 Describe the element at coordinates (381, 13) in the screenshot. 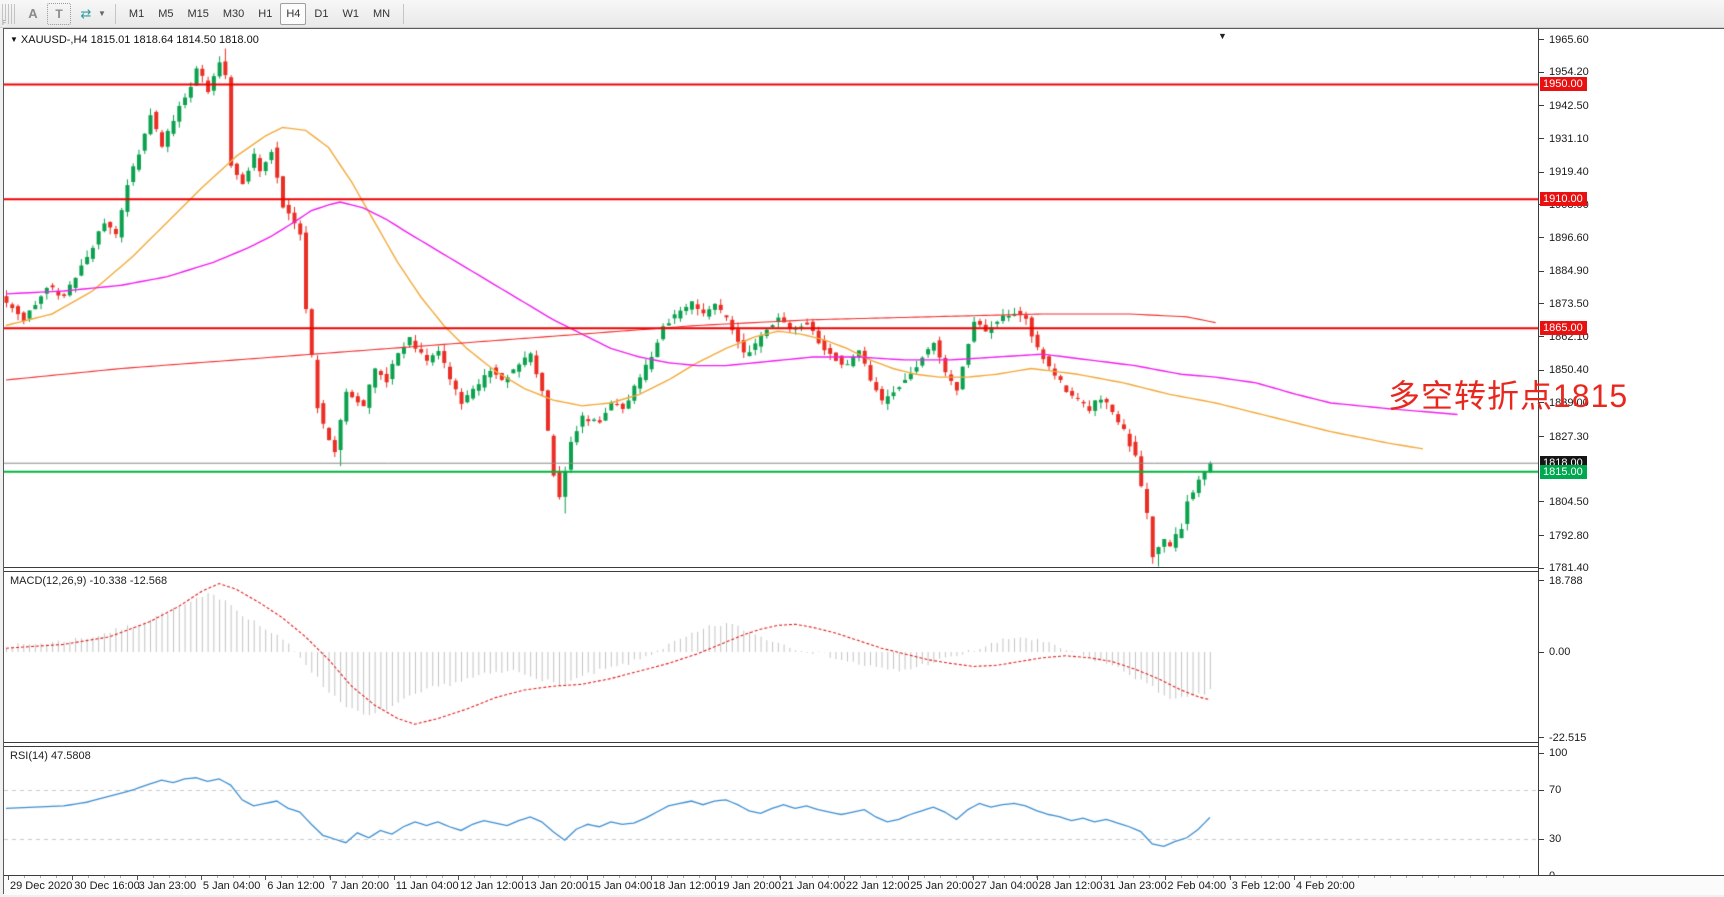

I see `timeframe-button-mn: MN` at that location.